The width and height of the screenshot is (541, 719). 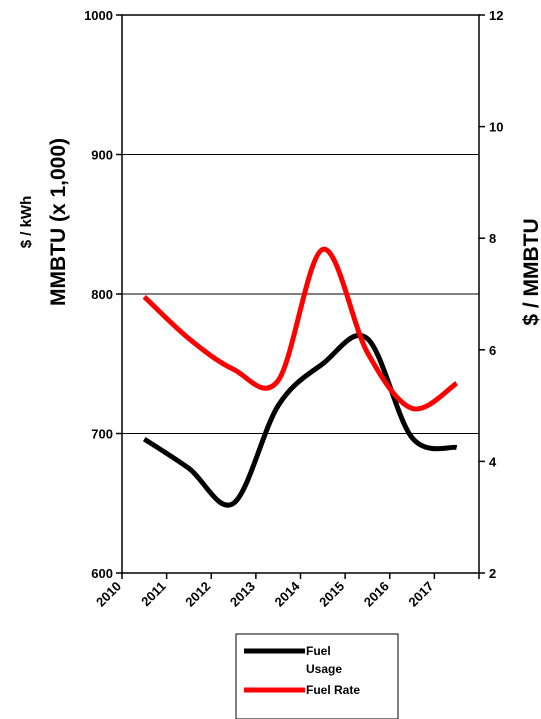 What do you see at coordinates (496, 127) in the screenshot?
I see `right-axis-tick-label: 10` at bounding box center [496, 127].